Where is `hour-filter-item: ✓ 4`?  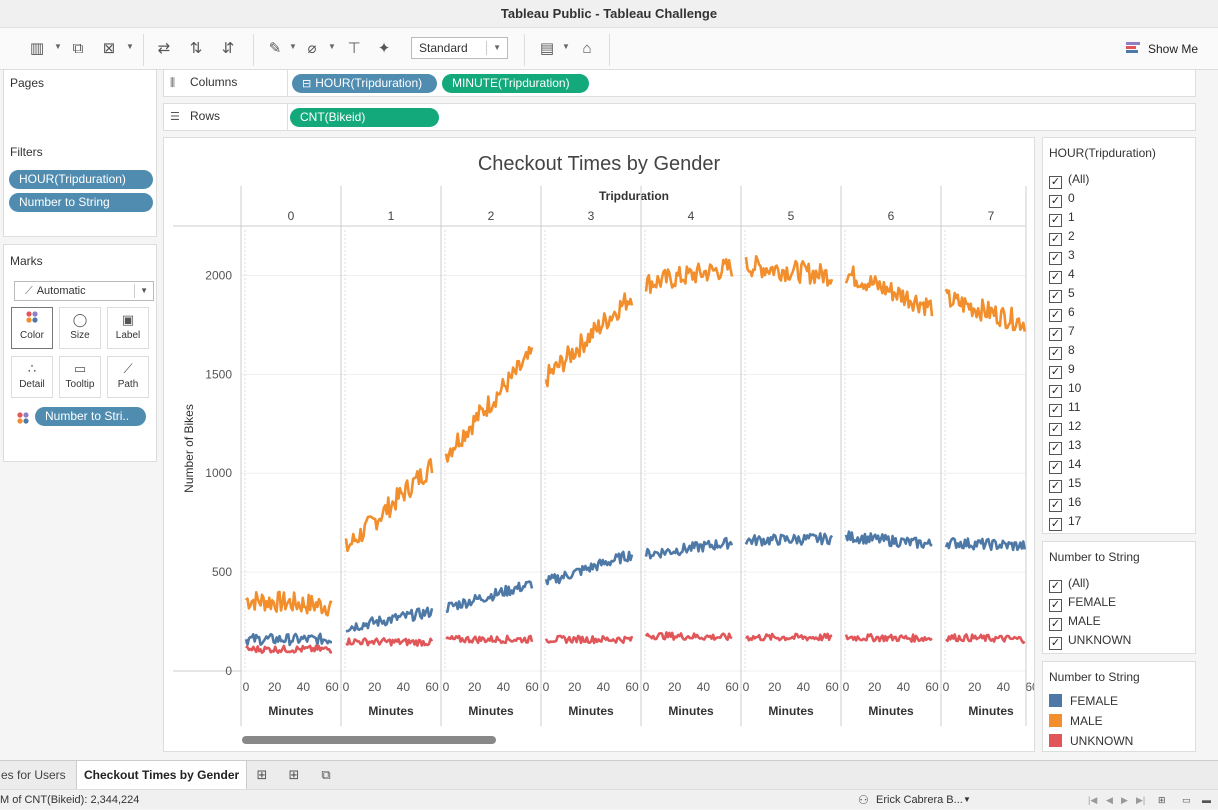
hour-filter-item: ✓ 4 is located at coordinates (1062, 274).